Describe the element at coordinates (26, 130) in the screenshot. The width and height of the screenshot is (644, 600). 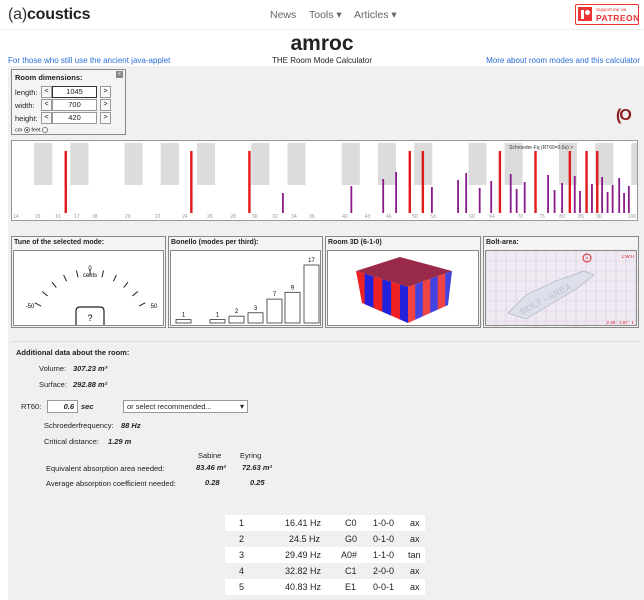
I see `unit-cm-radio` at that location.